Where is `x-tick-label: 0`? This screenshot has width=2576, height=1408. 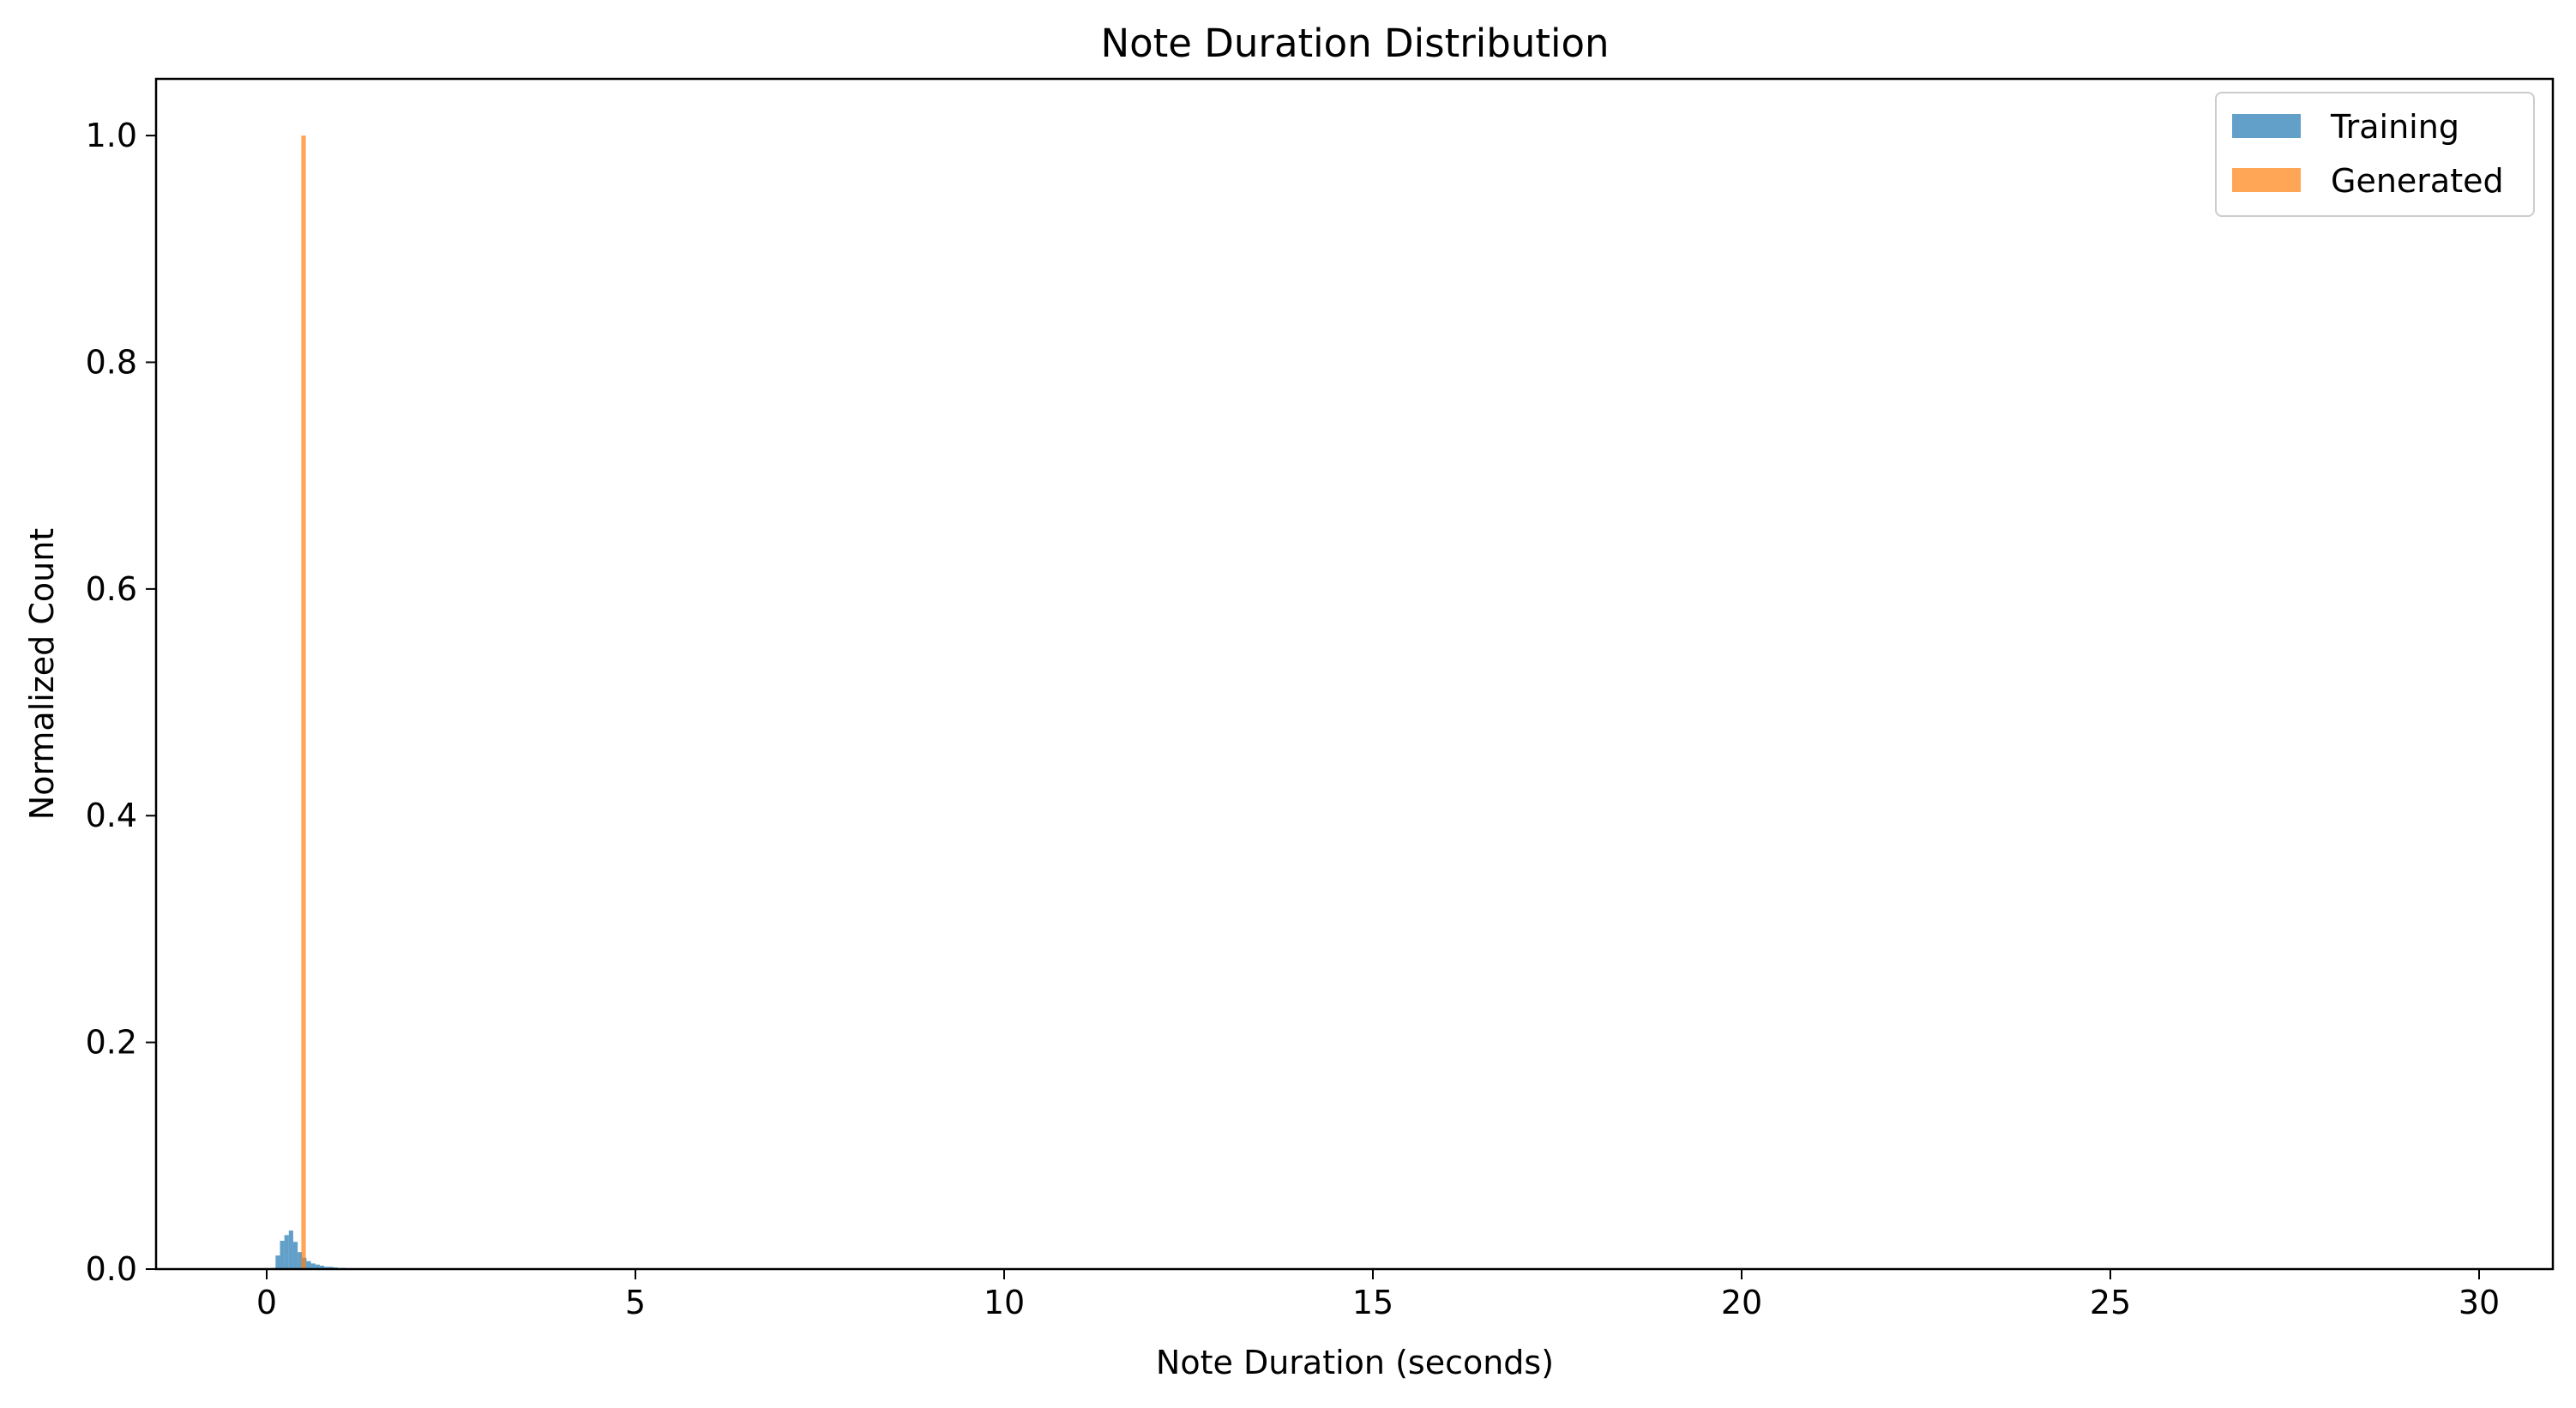
x-tick-label: 0 is located at coordinates (266, 1303).